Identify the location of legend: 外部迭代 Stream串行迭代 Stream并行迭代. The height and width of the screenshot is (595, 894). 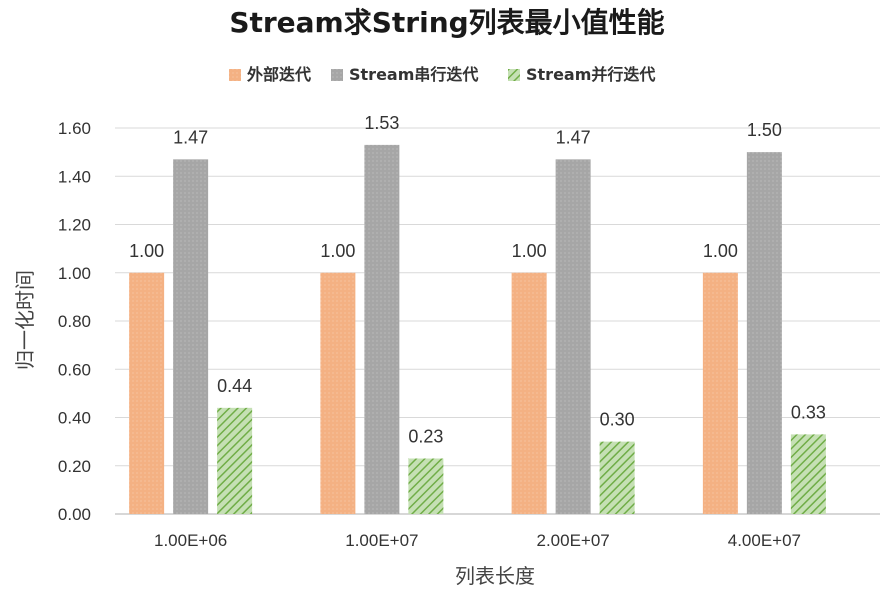
(442, 74).